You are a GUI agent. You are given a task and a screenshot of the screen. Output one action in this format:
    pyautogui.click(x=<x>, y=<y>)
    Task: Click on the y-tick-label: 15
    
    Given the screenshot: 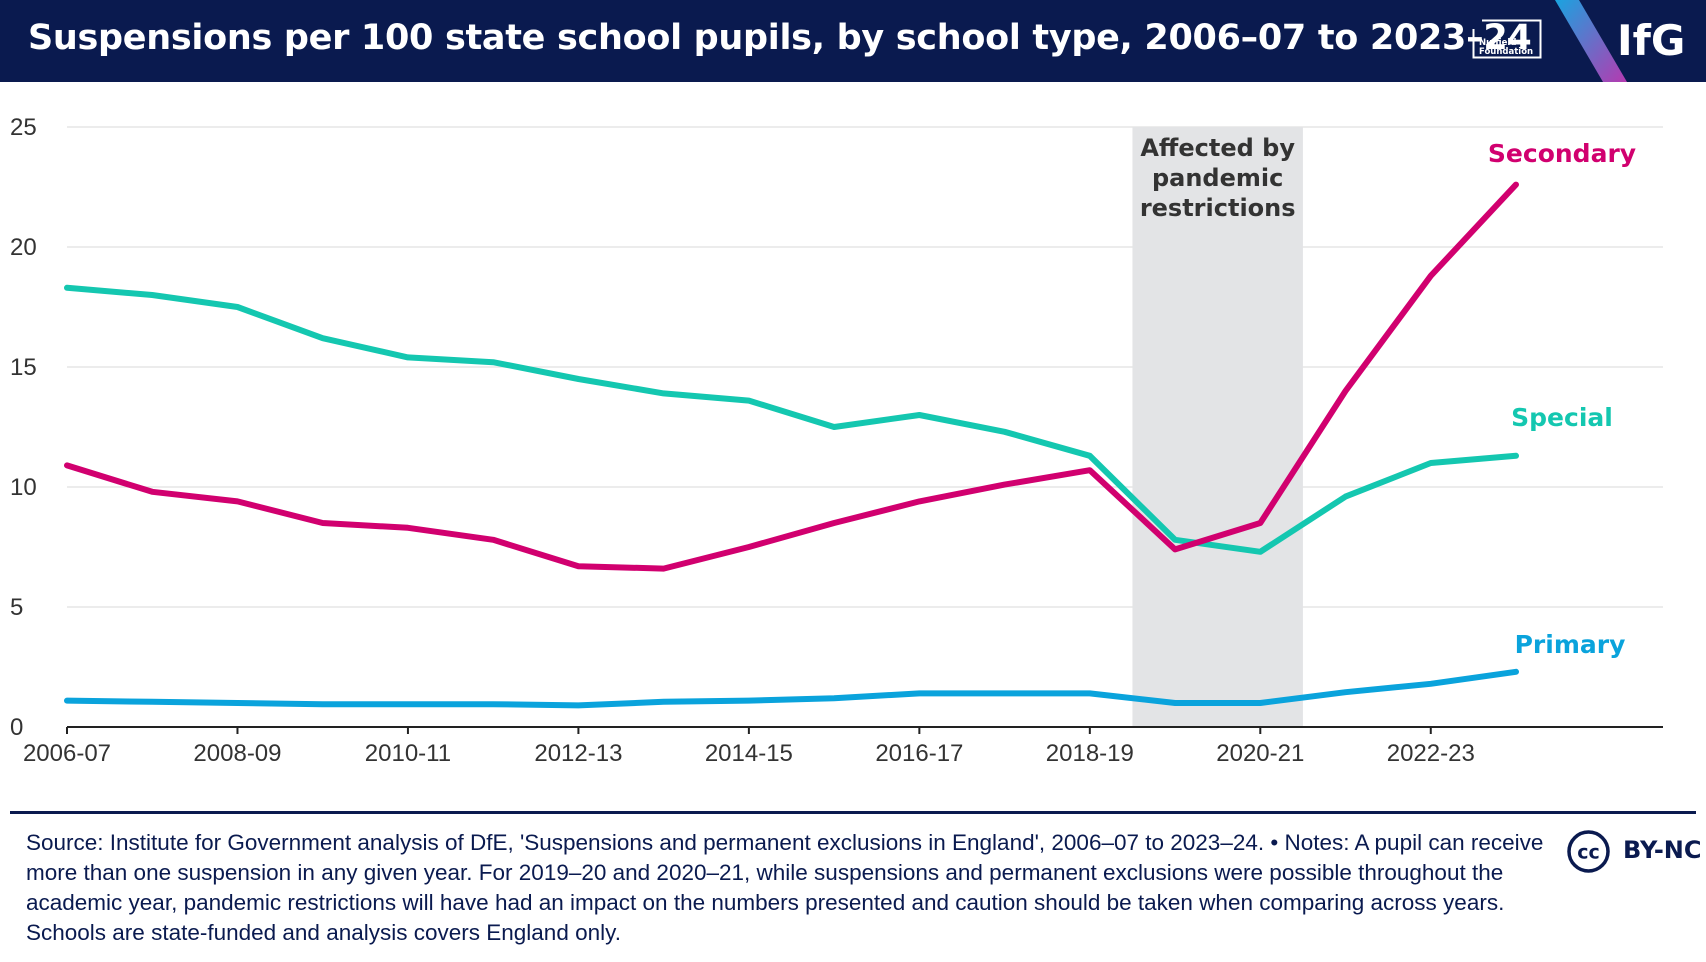 What is the action you would take?
    pyautogui.click(x=23, y=367)
    